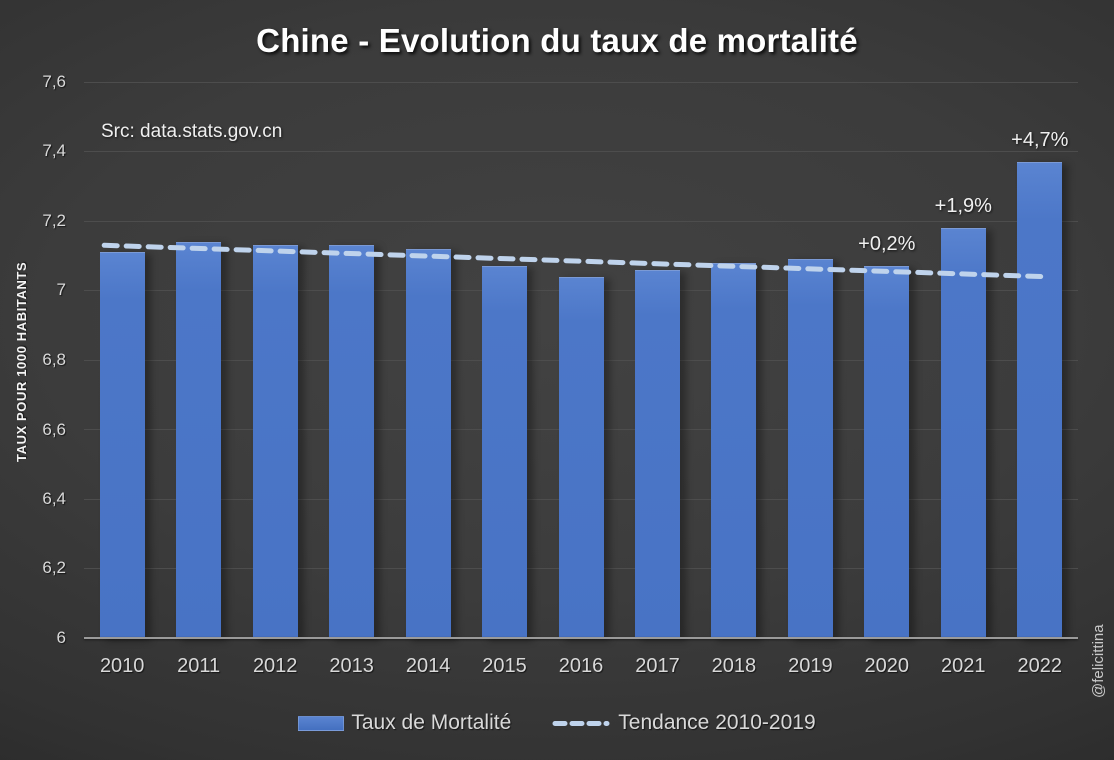 This screenshot has height=760, width=1114. Describe the element at coordinates (54, 150) in the screenshot. I see `y-tick-label: 7,4` at that location.